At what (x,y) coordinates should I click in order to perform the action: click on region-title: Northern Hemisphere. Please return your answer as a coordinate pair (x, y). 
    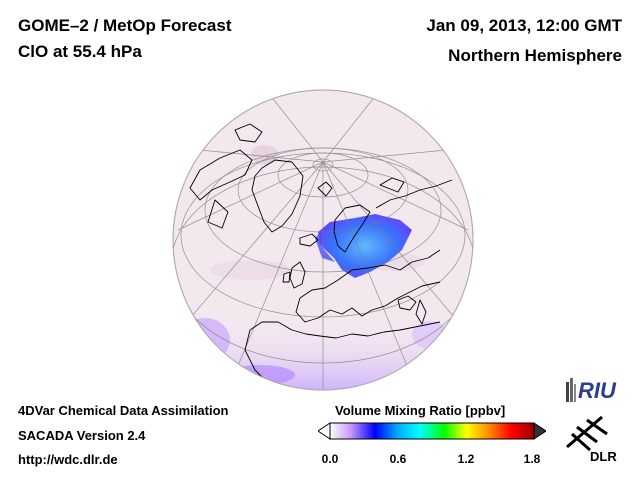
    Looking at the image, I should click on (535, 55).